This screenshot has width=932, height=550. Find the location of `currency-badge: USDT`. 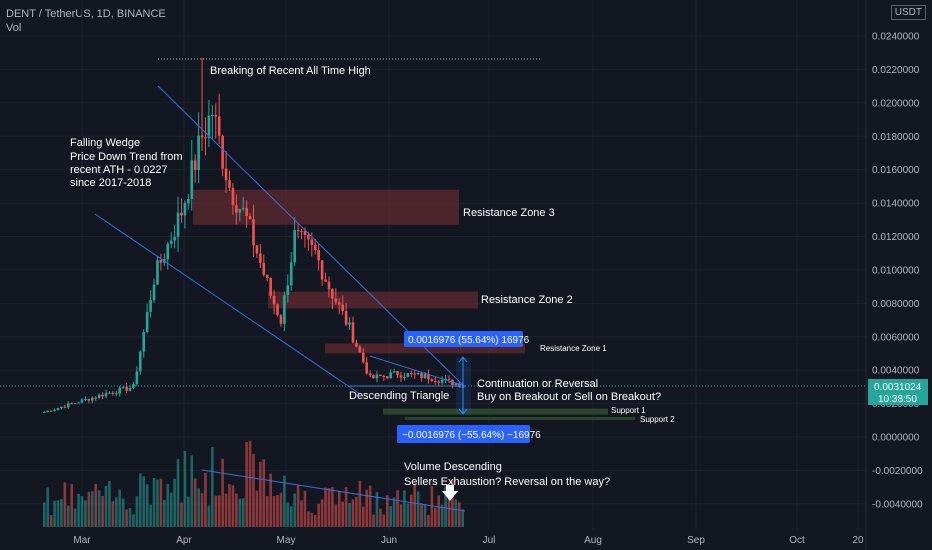

currency-badge: USDT is located at coordinates (908, 12).